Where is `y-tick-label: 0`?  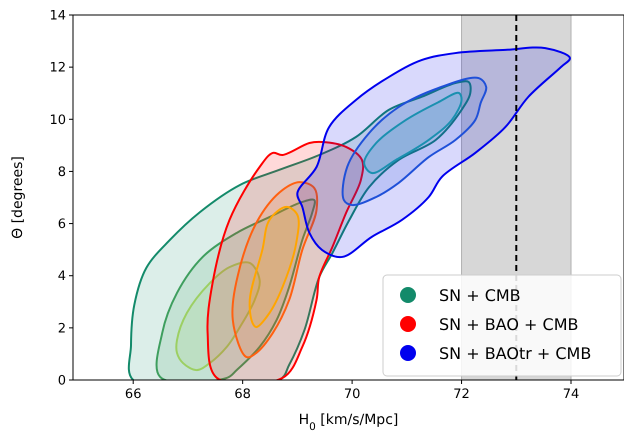
y-tick-label: 0 is located at coordinates (62, 381).